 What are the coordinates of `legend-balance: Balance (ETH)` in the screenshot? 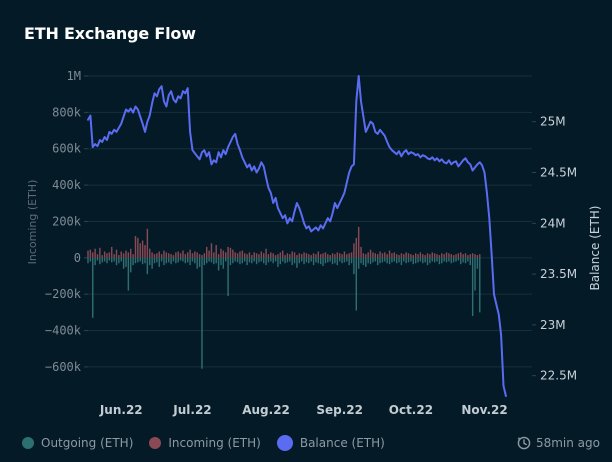 It's located at (330, 443).